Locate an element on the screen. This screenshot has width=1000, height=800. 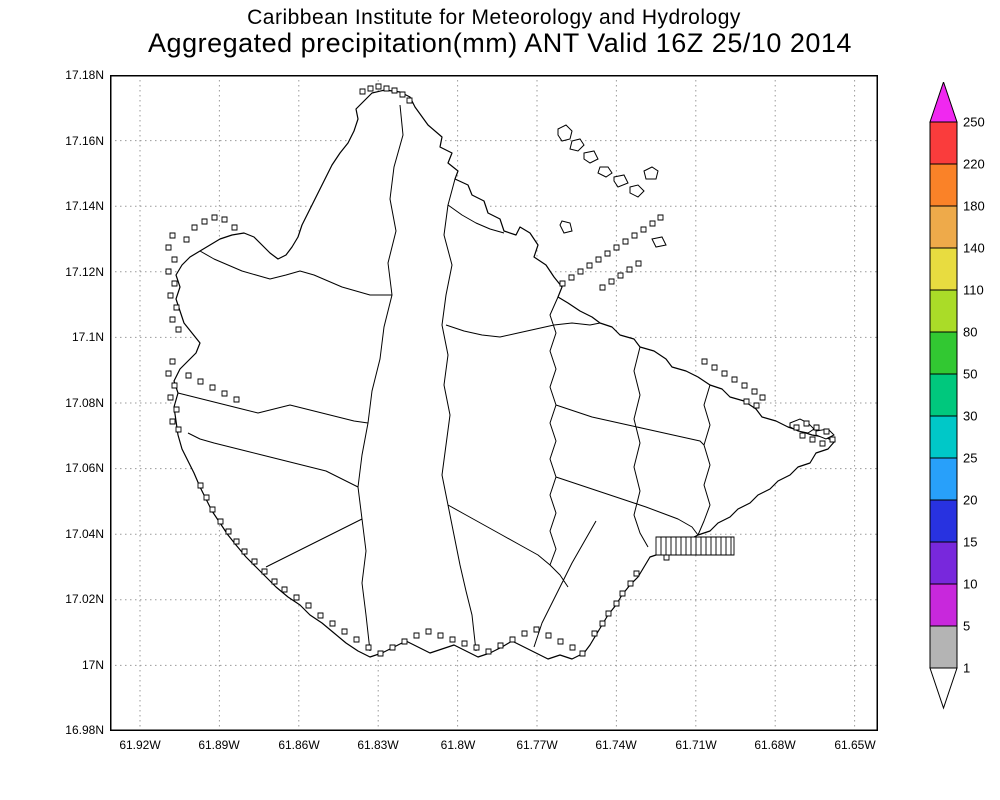
colorbar-label: 80 is located at coordinates (970, 332).